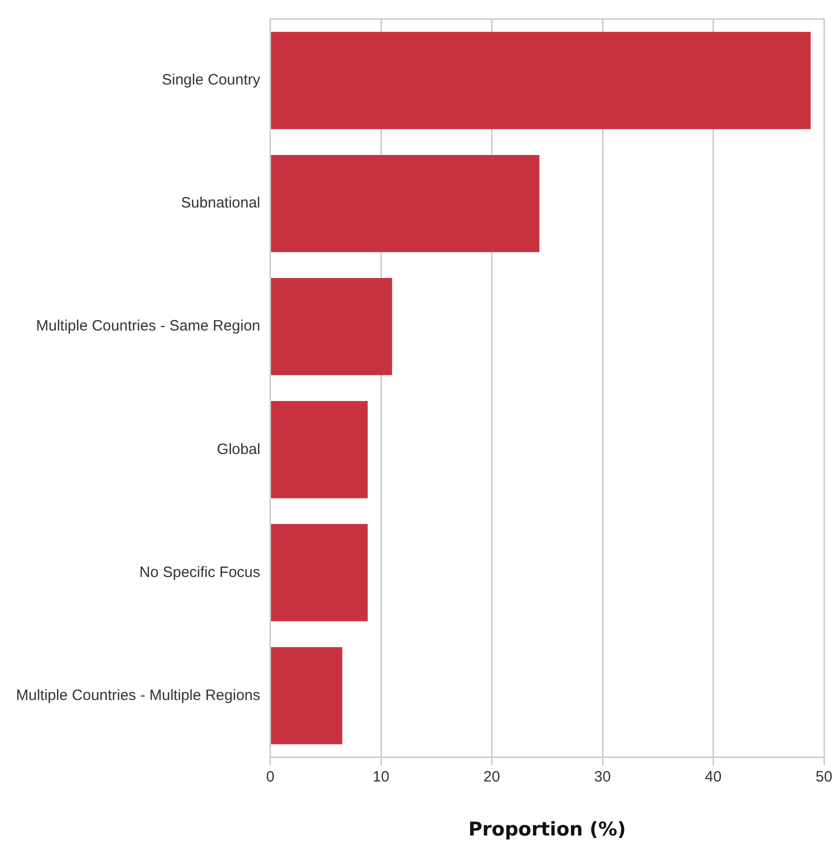 This screenshot has width=838, height=846. Describe the element at coordinates (824, 777) in the screenshot. I see `x-tick-label: 50` at that location.